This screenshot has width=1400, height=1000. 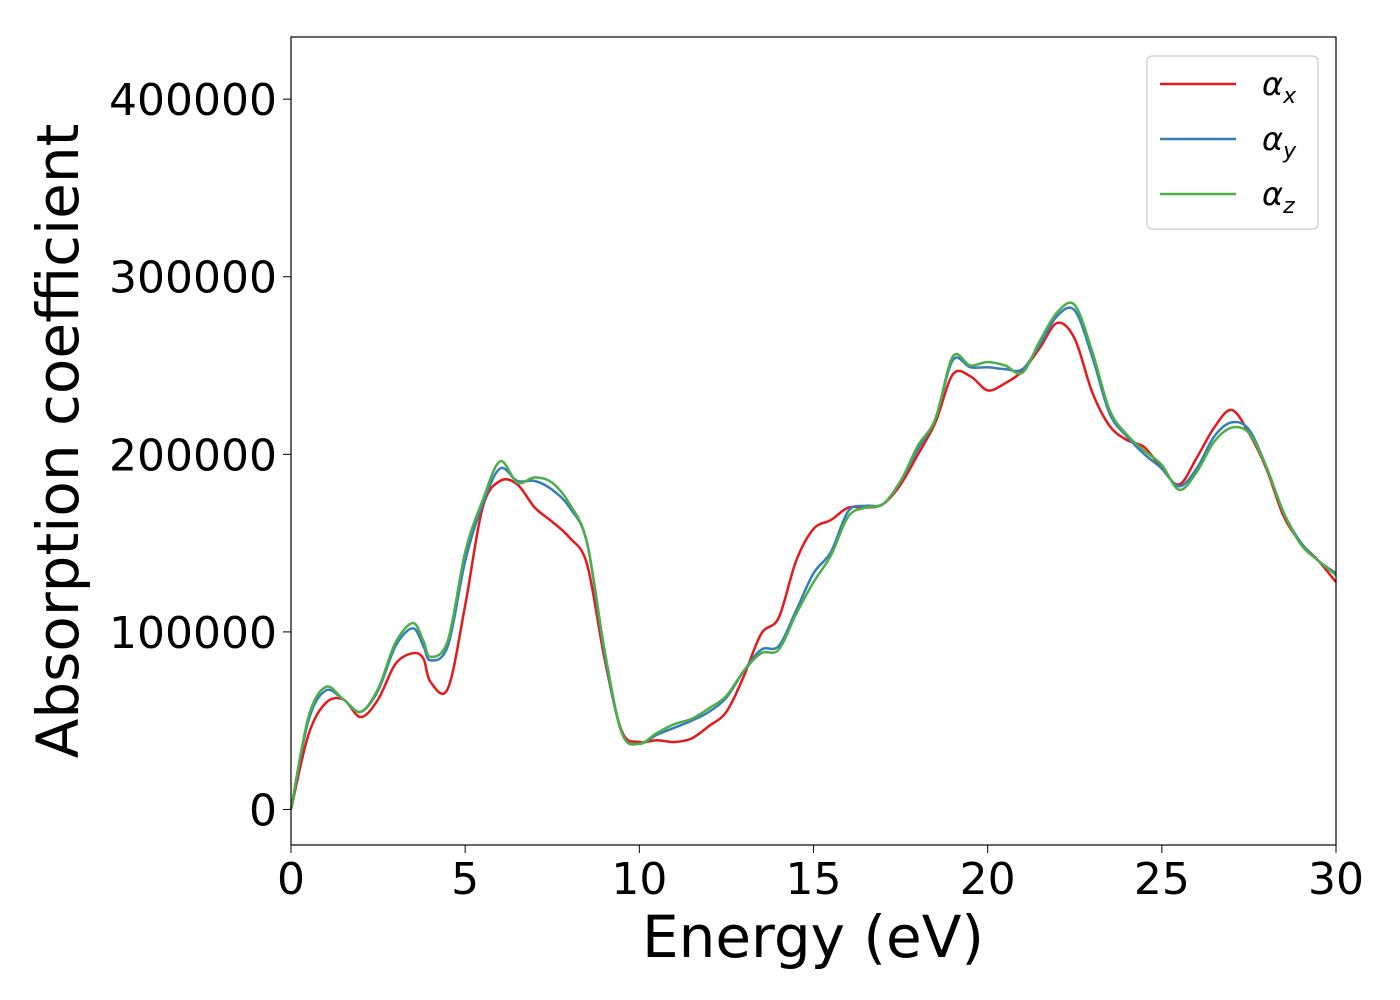 I want to click on legend-item-x: αx, so click(x=1228, y=87).